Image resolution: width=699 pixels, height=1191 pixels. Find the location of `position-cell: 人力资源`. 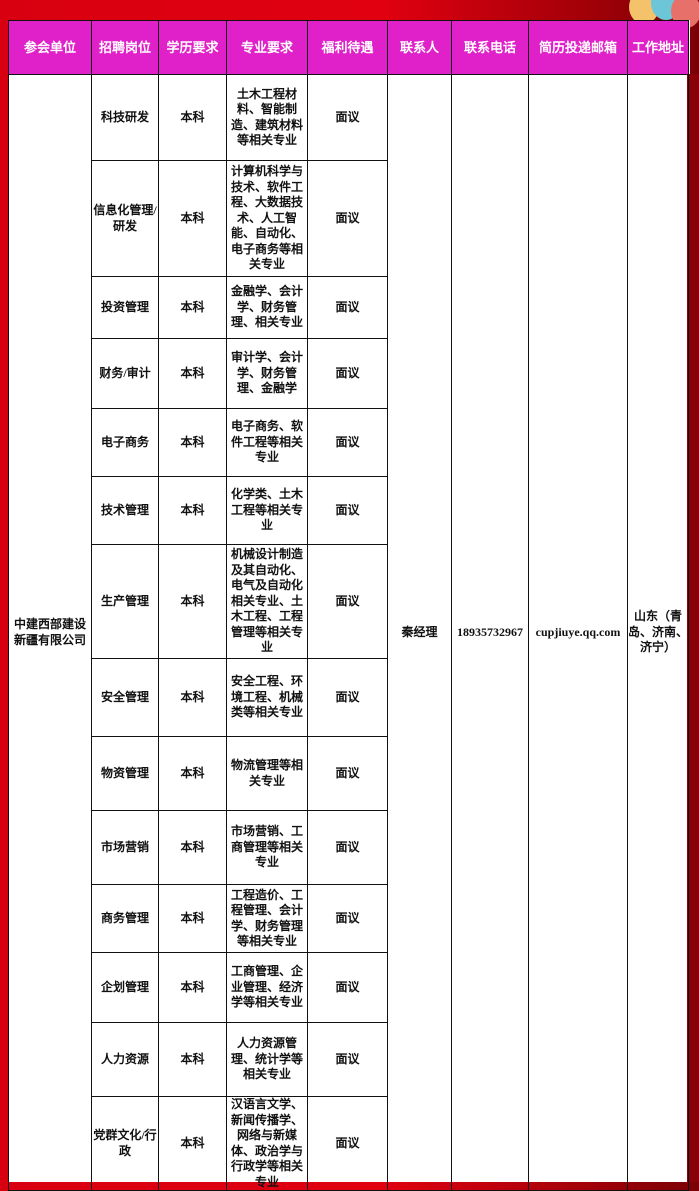

position-cell: 人力资源 is located at coordinates (125, 1059).